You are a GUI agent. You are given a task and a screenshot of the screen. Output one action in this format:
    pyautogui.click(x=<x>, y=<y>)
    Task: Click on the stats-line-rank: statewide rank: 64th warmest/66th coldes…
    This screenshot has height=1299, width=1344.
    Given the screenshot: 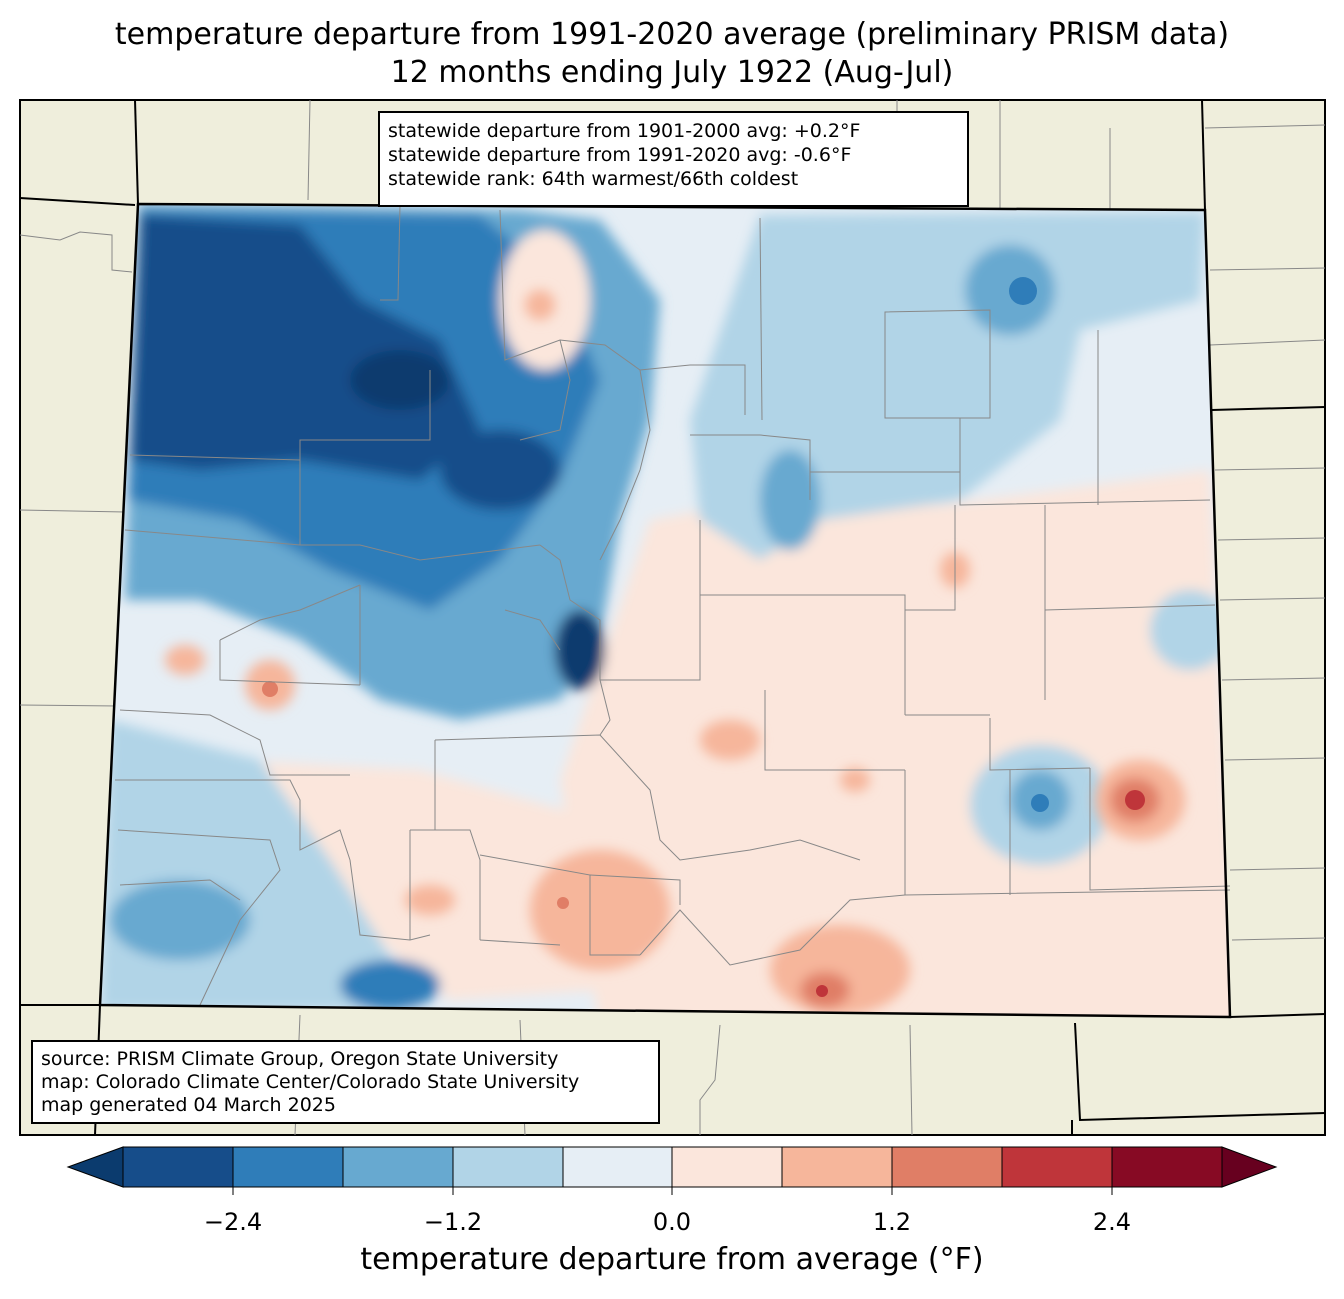 What is the action you would take?
    pyautogui.click(x=593, y=179)
    